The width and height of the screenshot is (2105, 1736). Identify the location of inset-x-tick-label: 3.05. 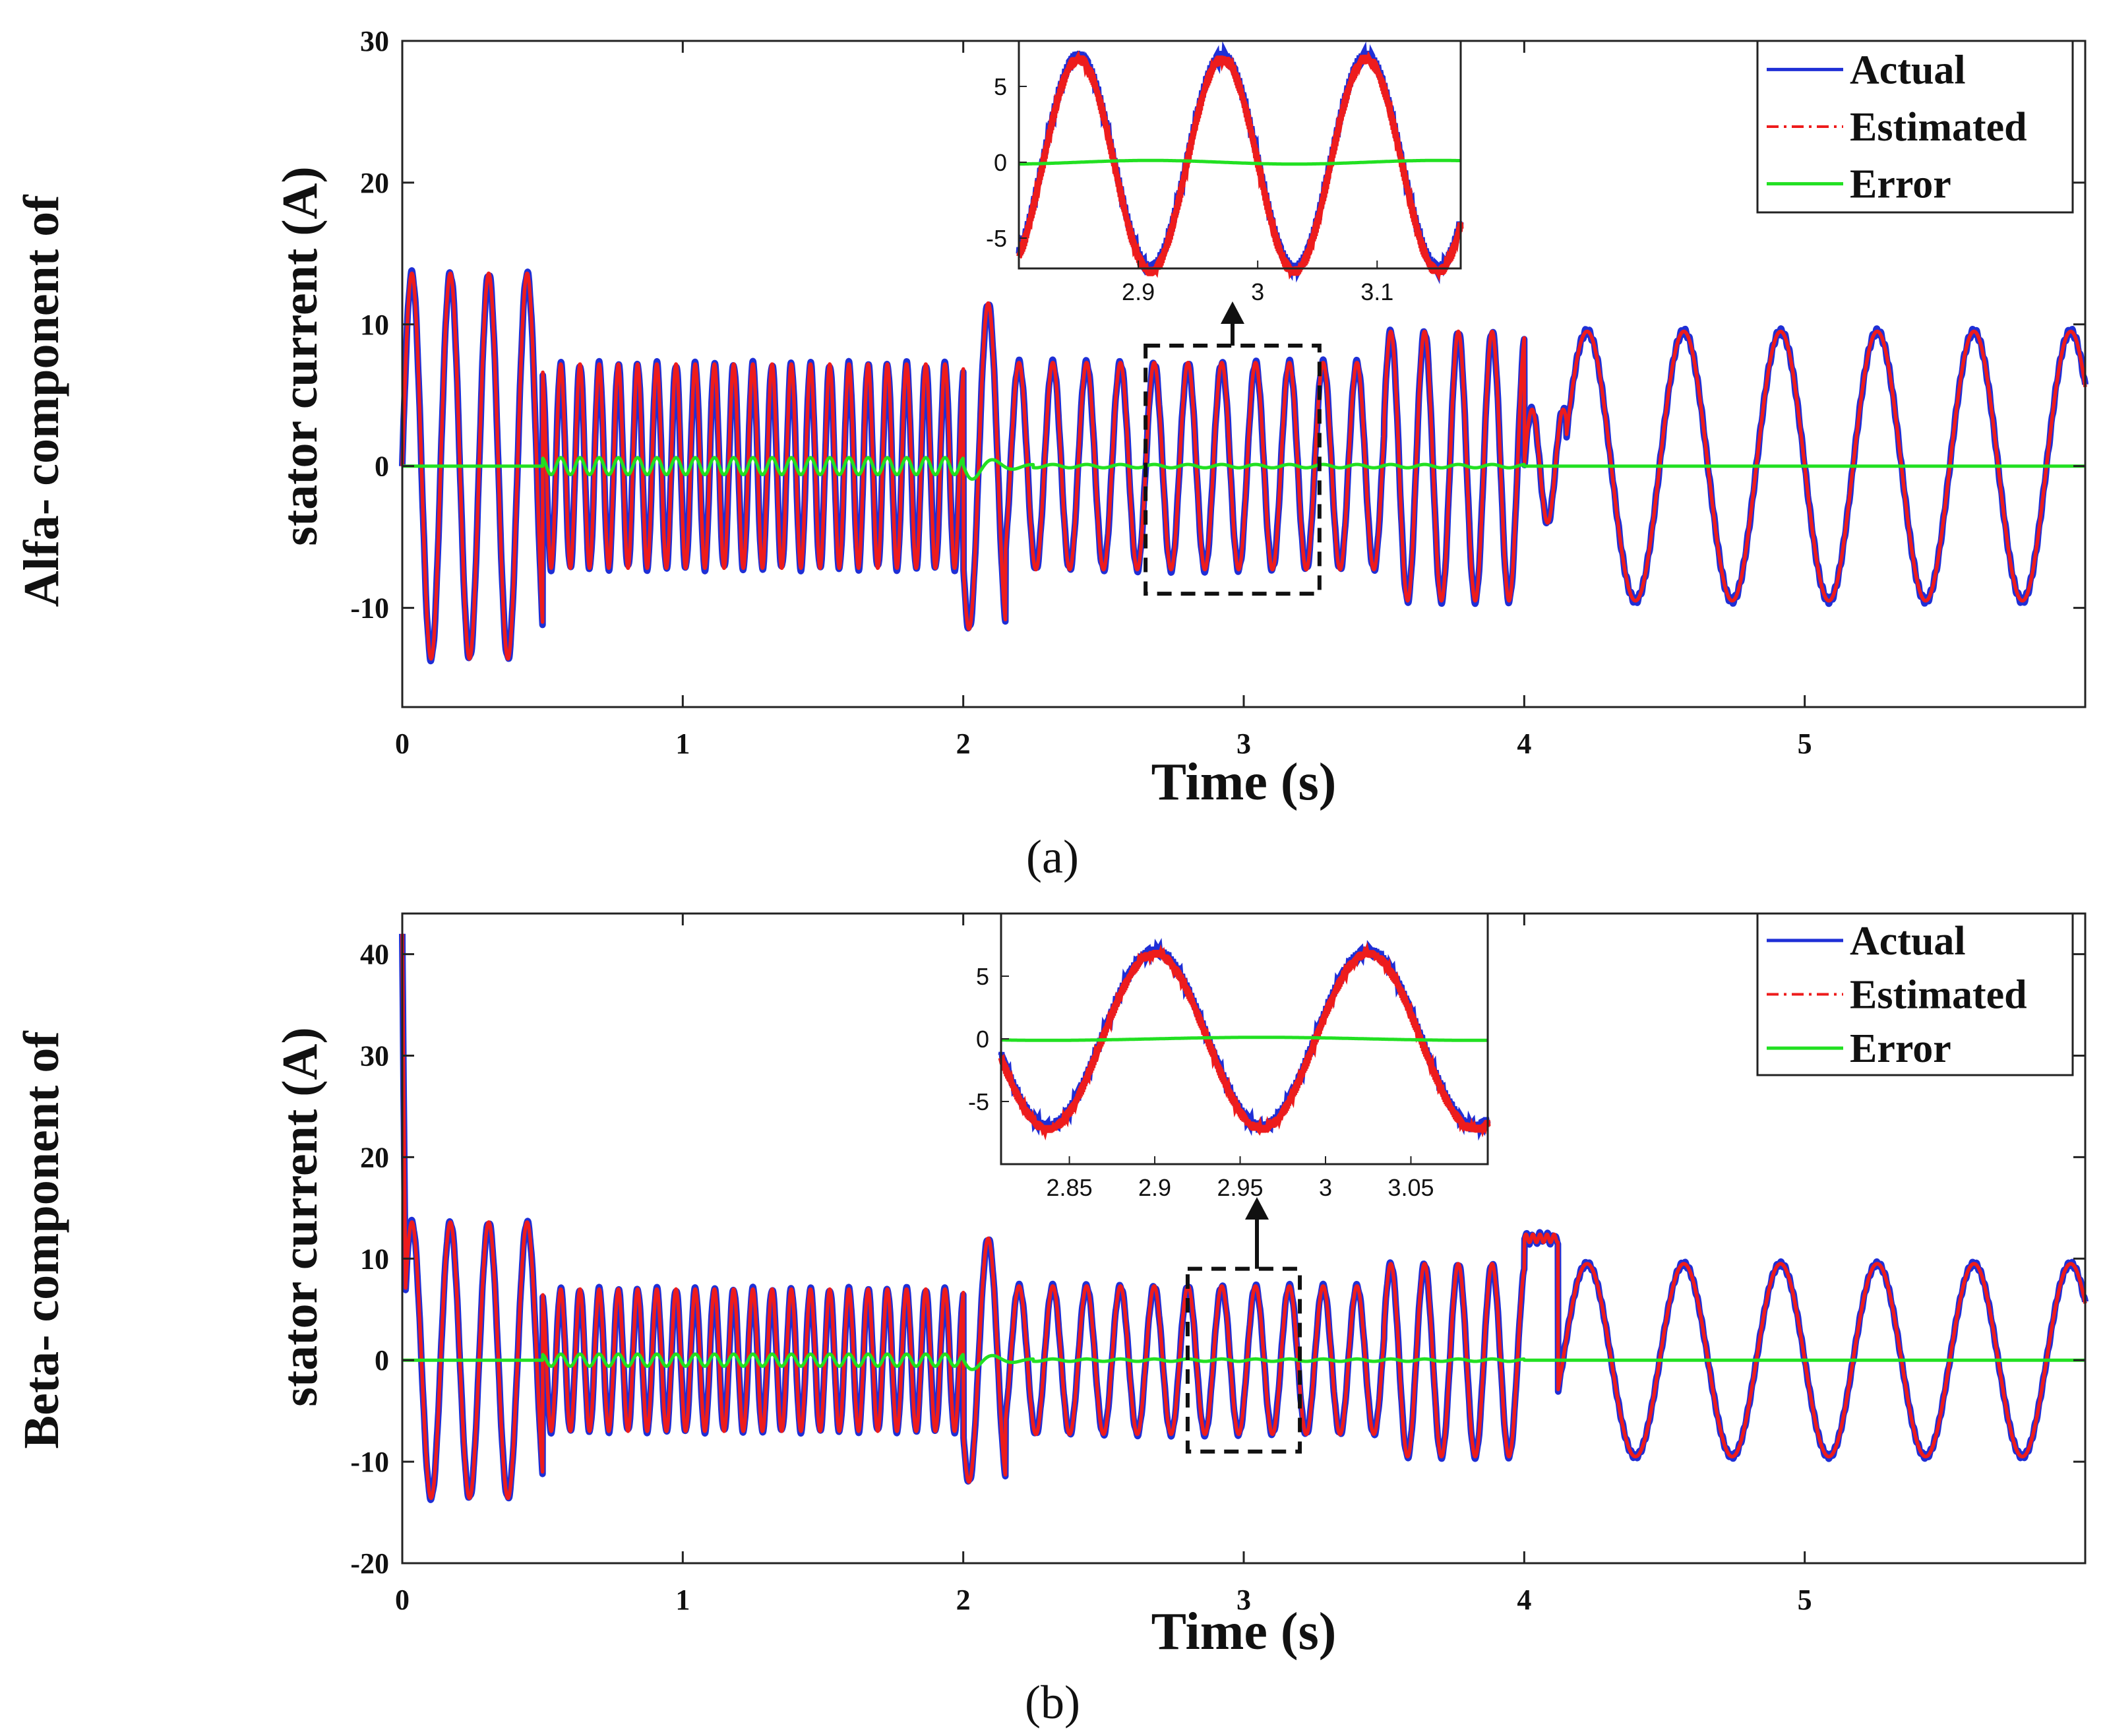
(1411, 1187).